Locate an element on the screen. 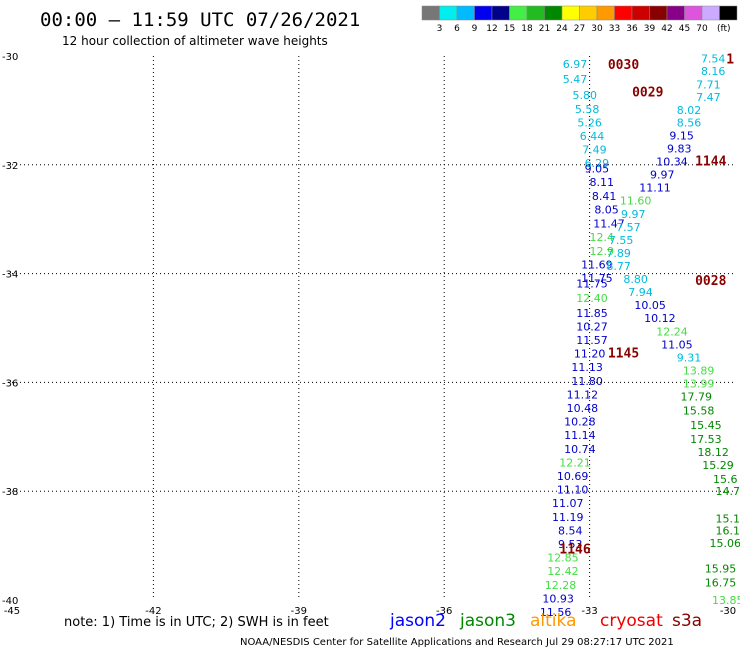 The height and width of the screenshot is (650, 740). satellite-legend-altika: altika is located at coordinates (553, 621).